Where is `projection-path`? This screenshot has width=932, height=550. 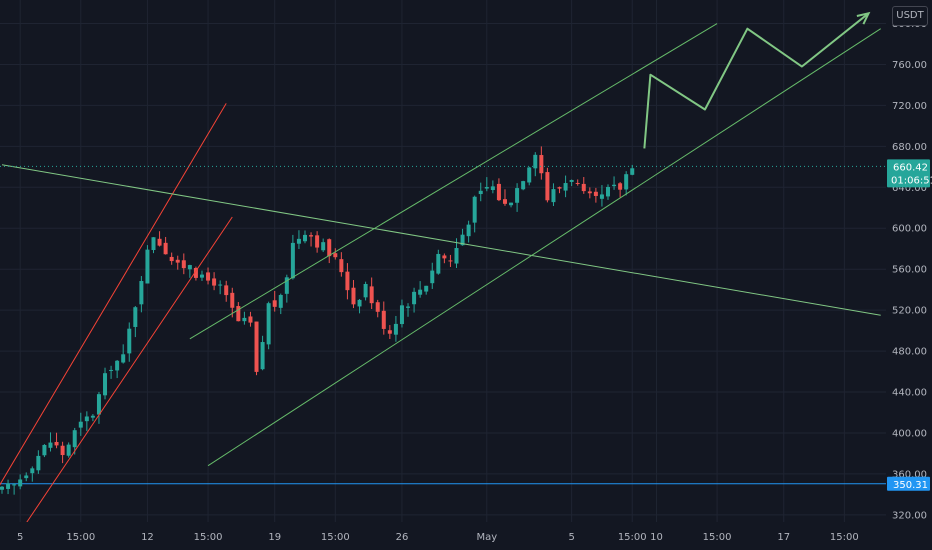
projection-path is located at coordinates (756, 80).